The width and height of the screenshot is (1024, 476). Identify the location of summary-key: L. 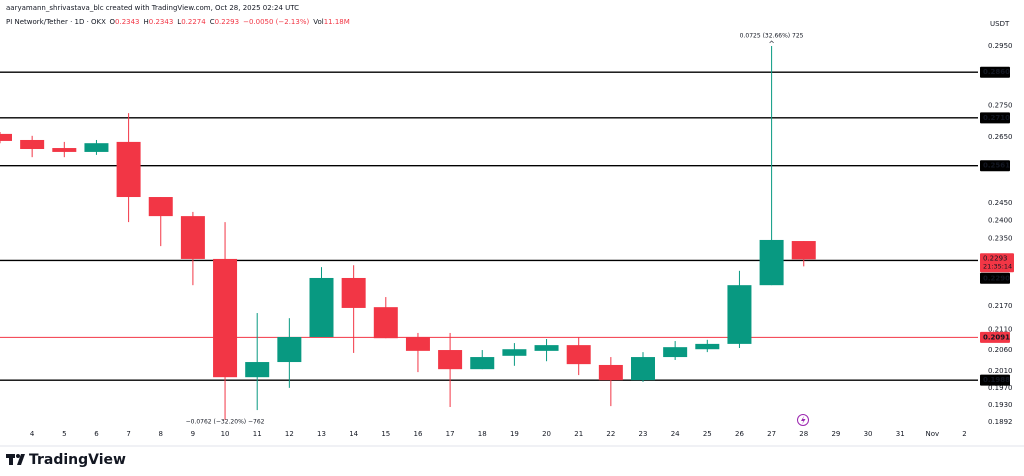
(179, 22).